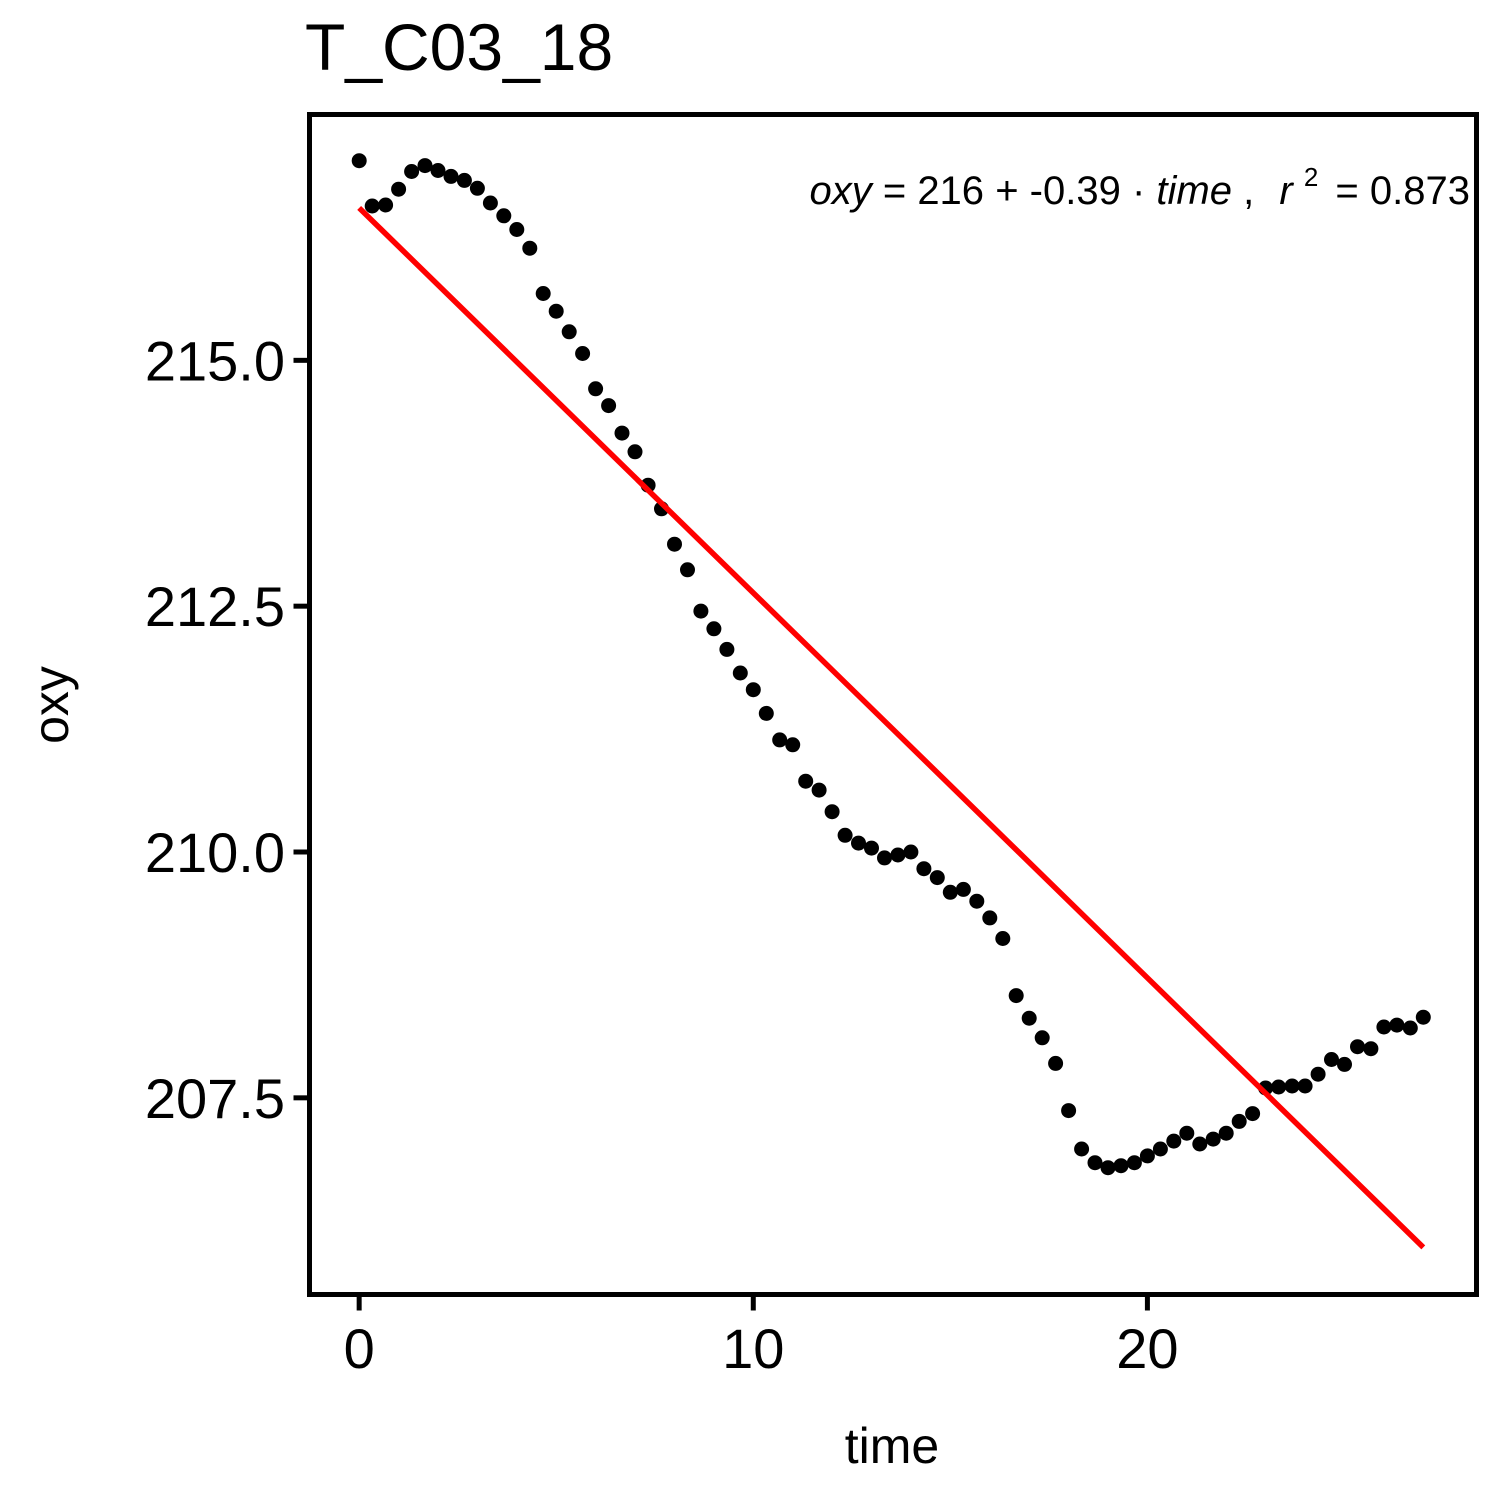 The width and height of the screenshot is (1500, 1500). What do you see at coordinates (1248, 191) in the screenshot?
I see `eq-comma: ,` at bounding box center [1248, 191].